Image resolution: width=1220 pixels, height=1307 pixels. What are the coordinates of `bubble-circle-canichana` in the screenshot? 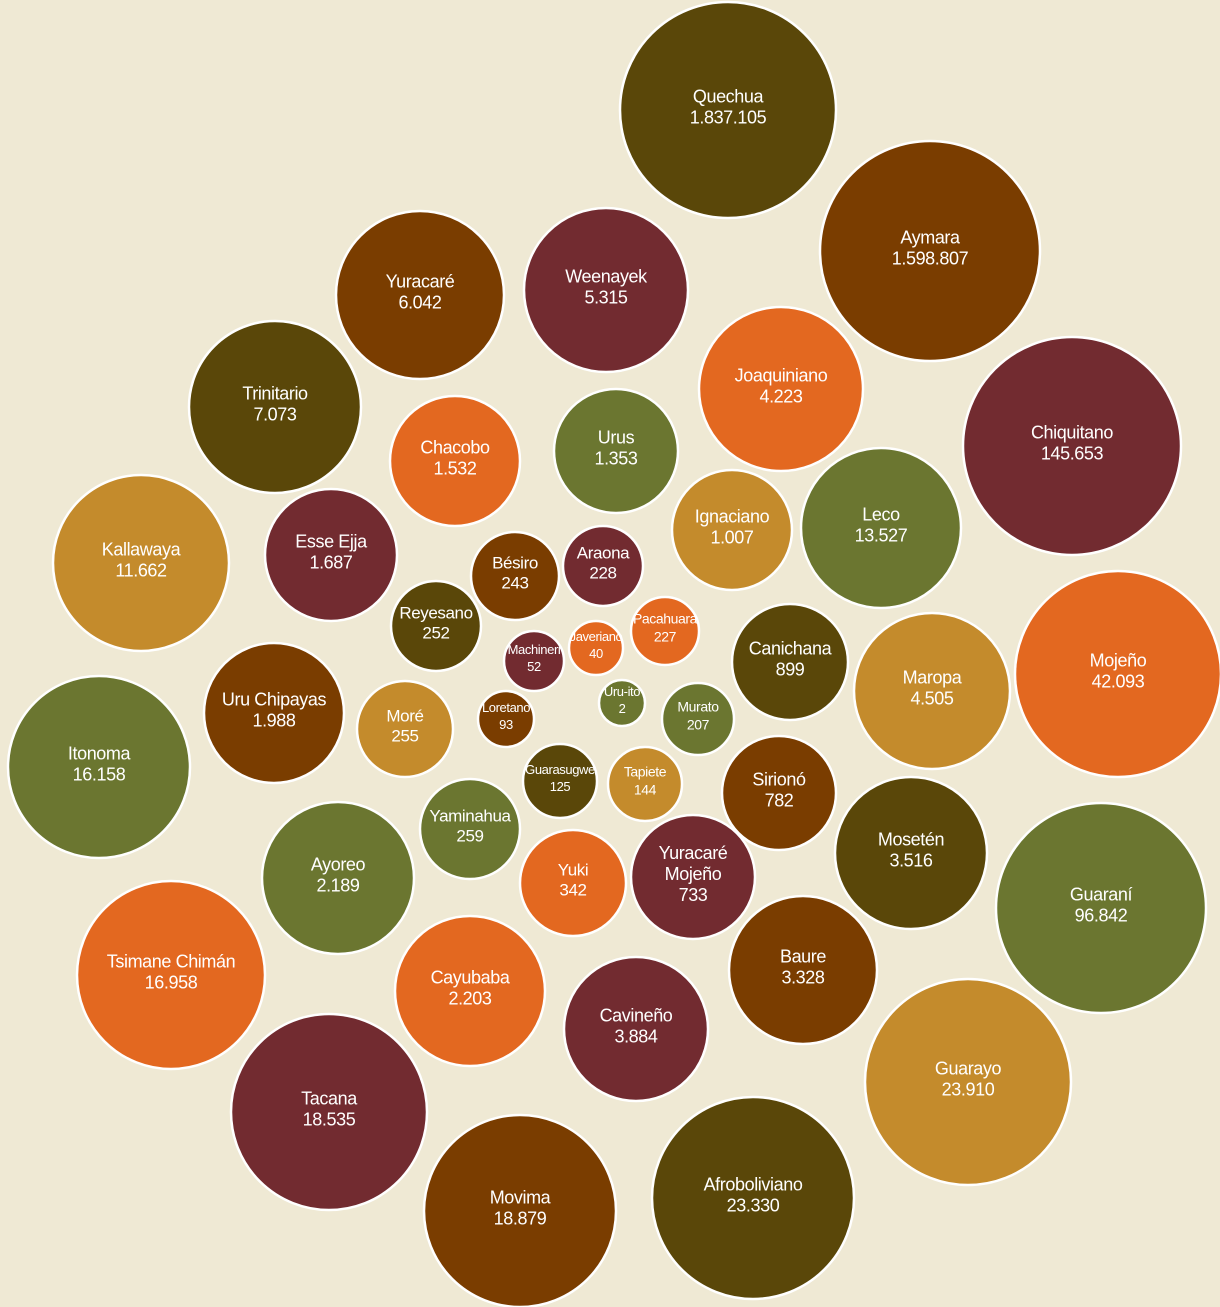 It's located at (790, 662).